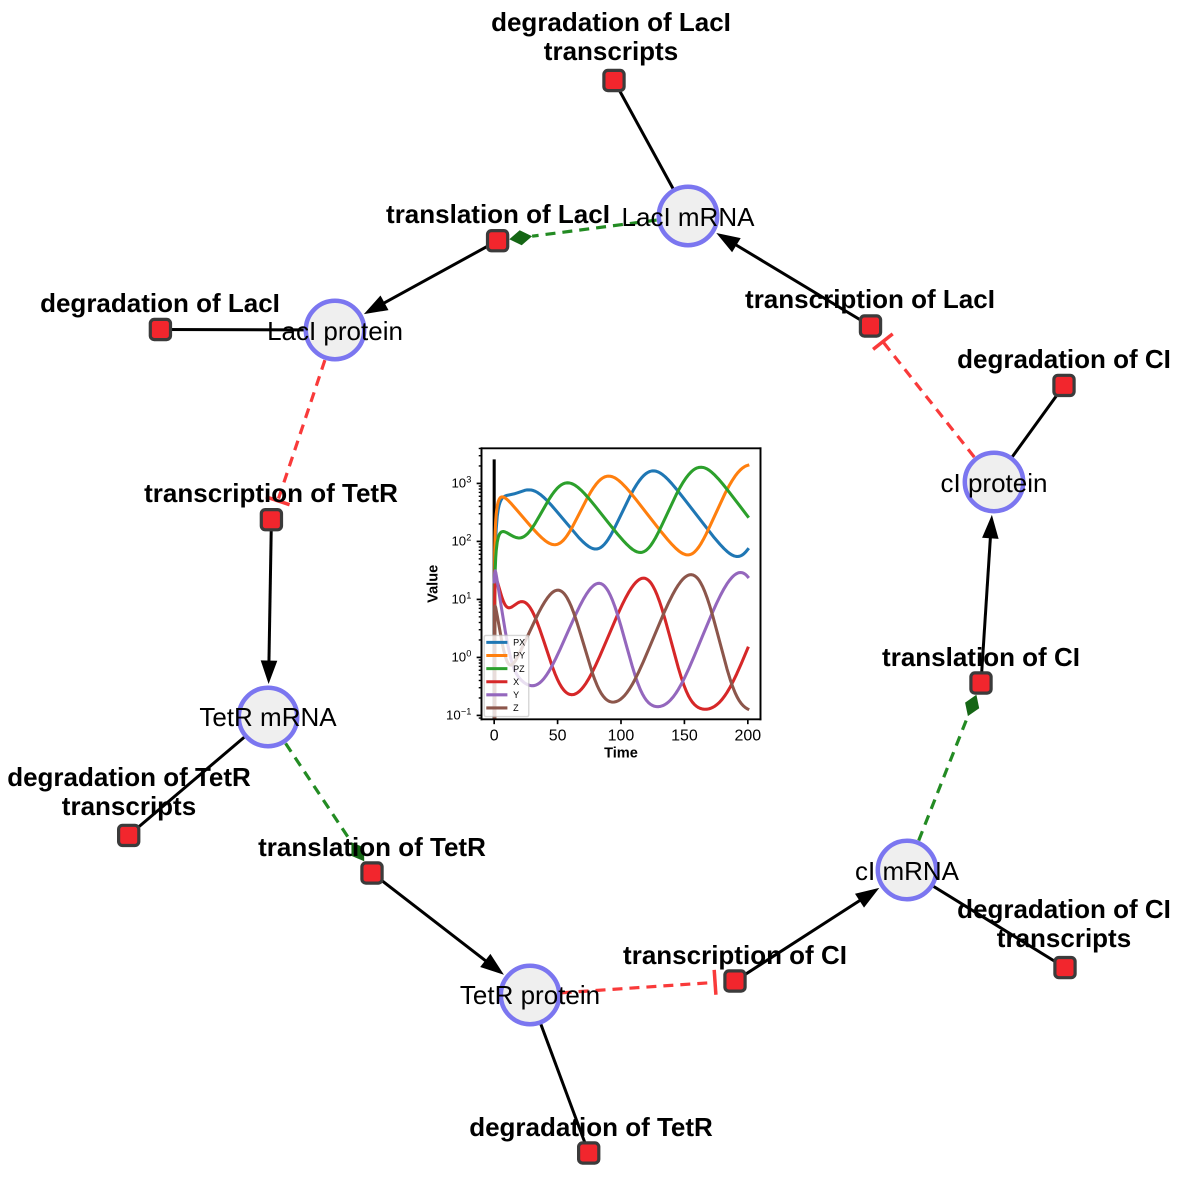 Image resolution: width=1189 pixels, height=1200 pixels. Describe the element at coordinates (519, 655) in the screenshot. I see `svg-text: PY` at that location.